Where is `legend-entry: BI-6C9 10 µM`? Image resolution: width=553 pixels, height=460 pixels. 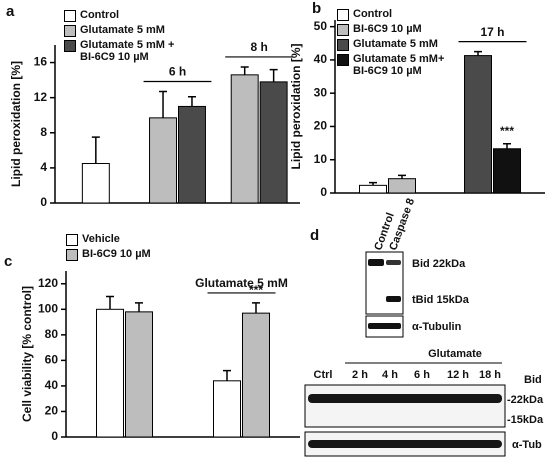
legend-entry: BI-6C9 10 µM is located at coordinates (392, 29).